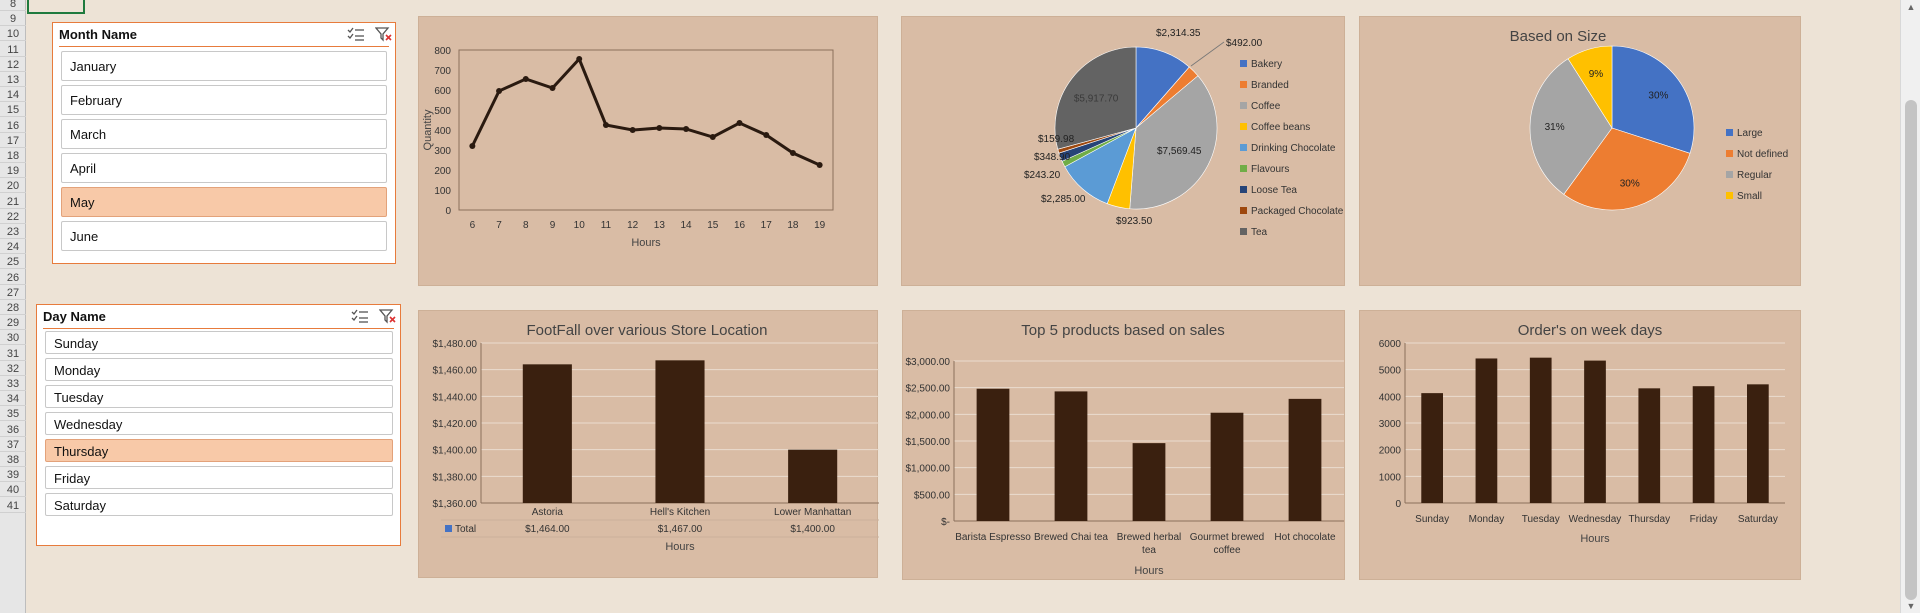 Image resolution: width=1920 pixels, height=613 pixels. What do you see at coordinates (13, 430) in the screenshot?
I see `row-number: 36` at bounding box center [13, 430].